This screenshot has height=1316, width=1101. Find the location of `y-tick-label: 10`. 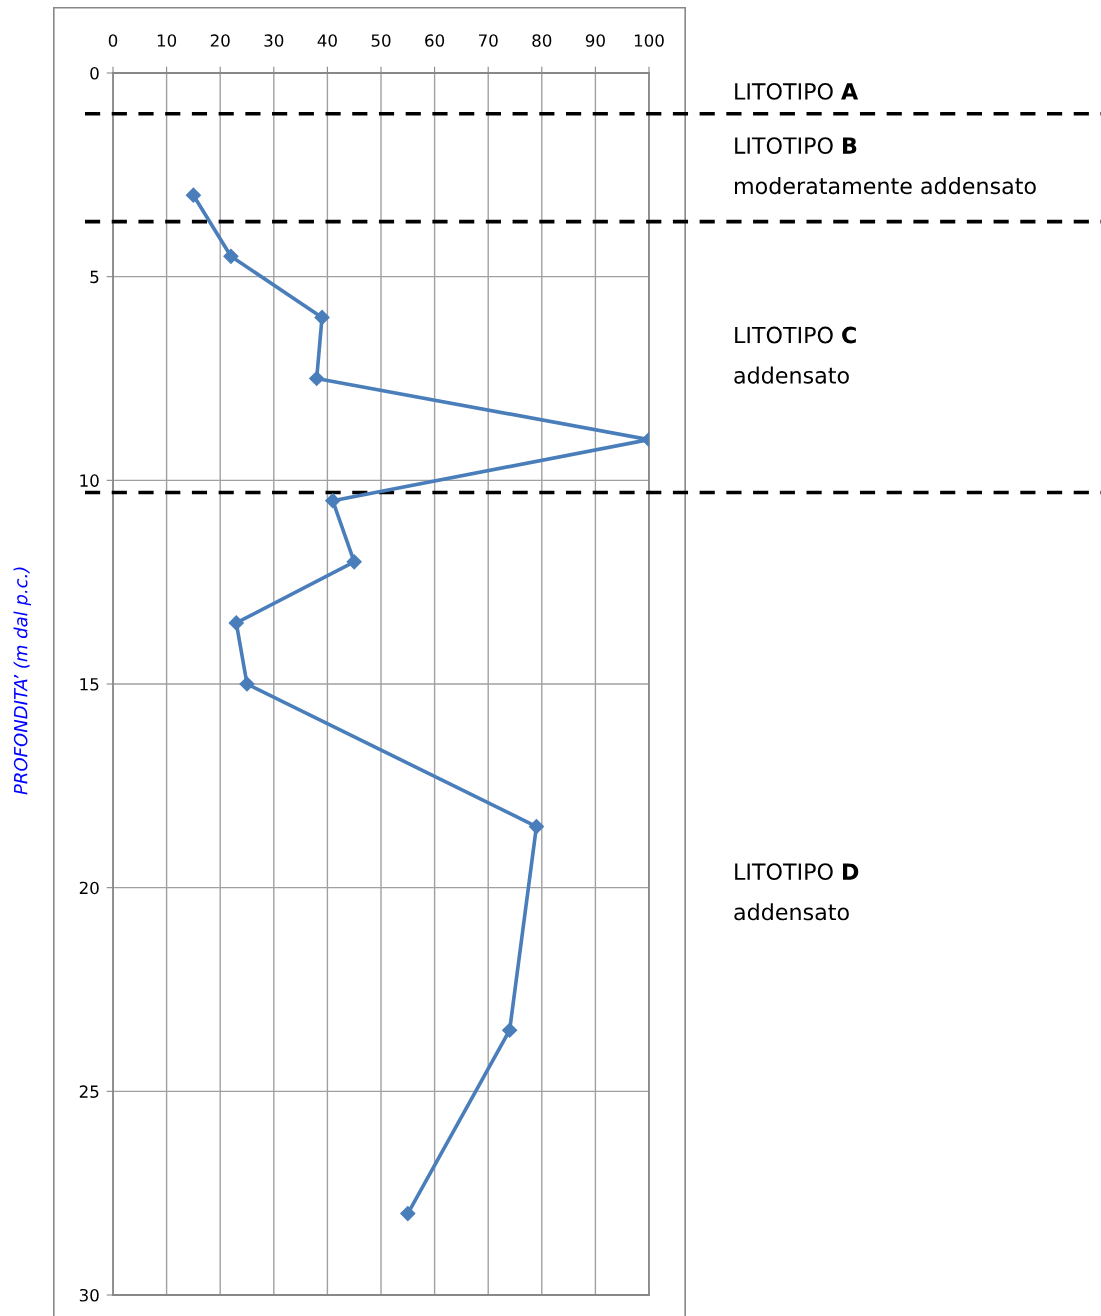

y-tick-label: 10 is located at coordinates (89, 480).